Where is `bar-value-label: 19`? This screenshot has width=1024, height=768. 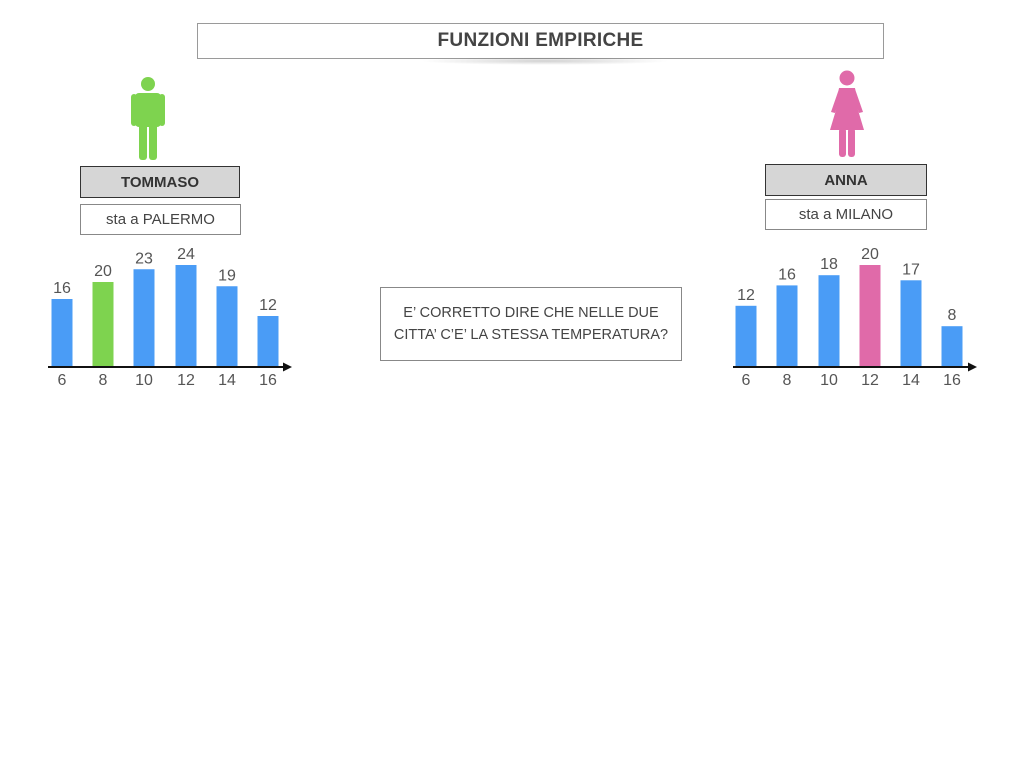 bar-value-label: 19 is located at coordinates (227, 275).